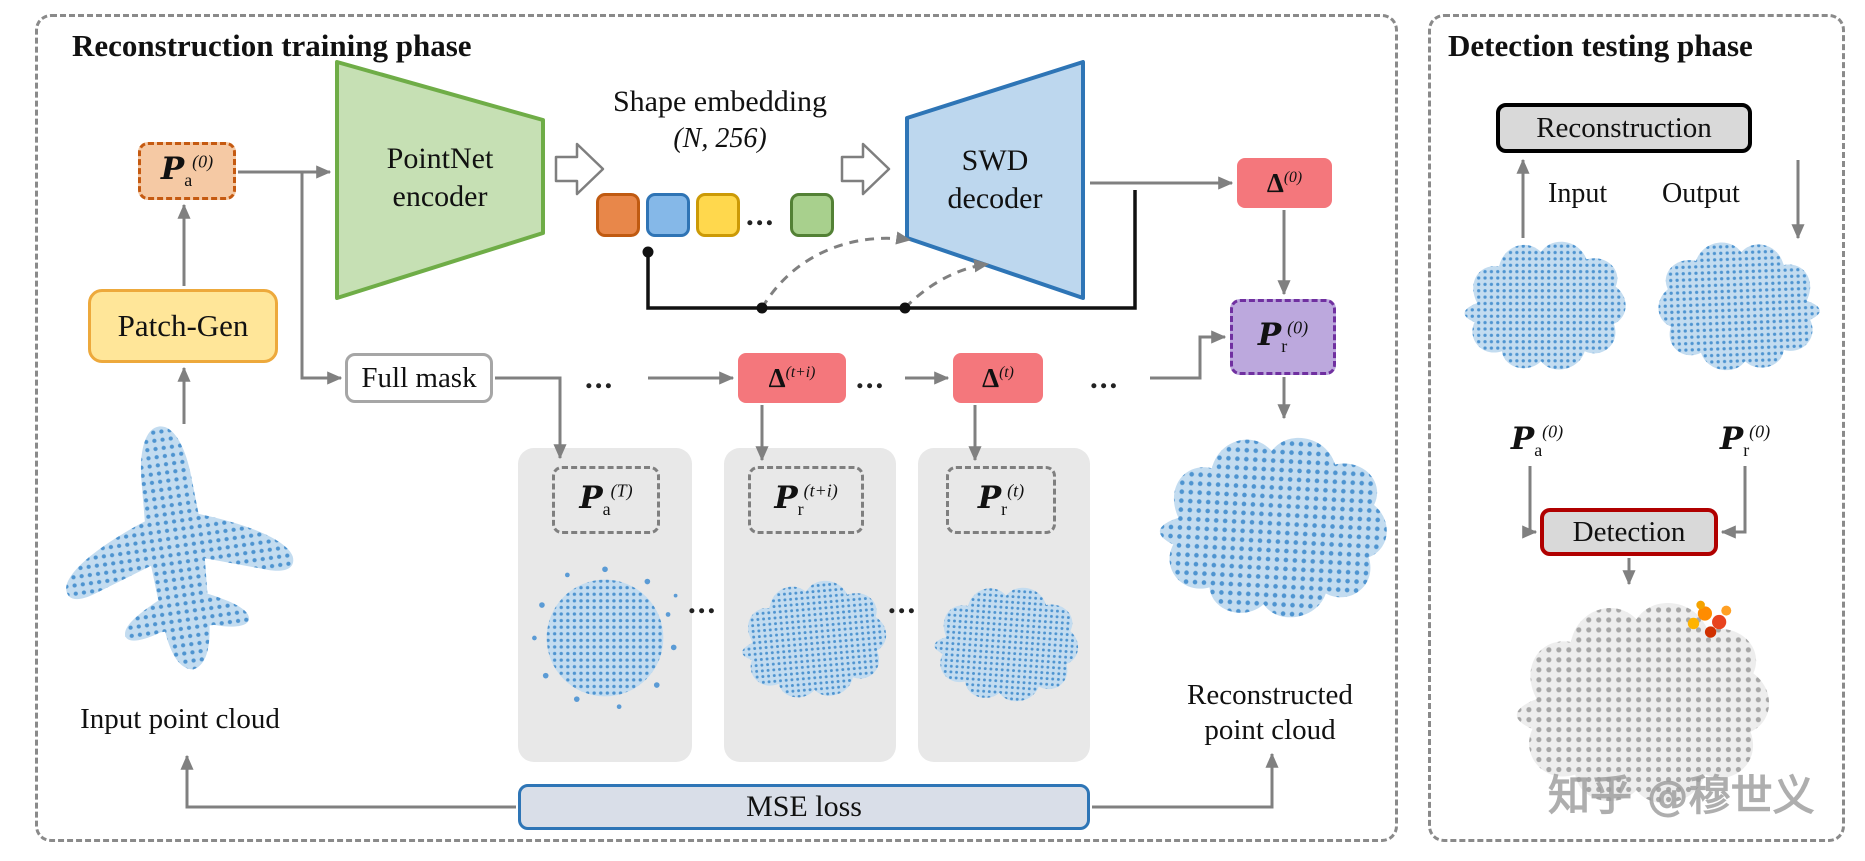  Describe the element at coordinates (1270, 713) in the screenshot. I see `reconstructed-caption: Reconstructed point cloud` at that location.